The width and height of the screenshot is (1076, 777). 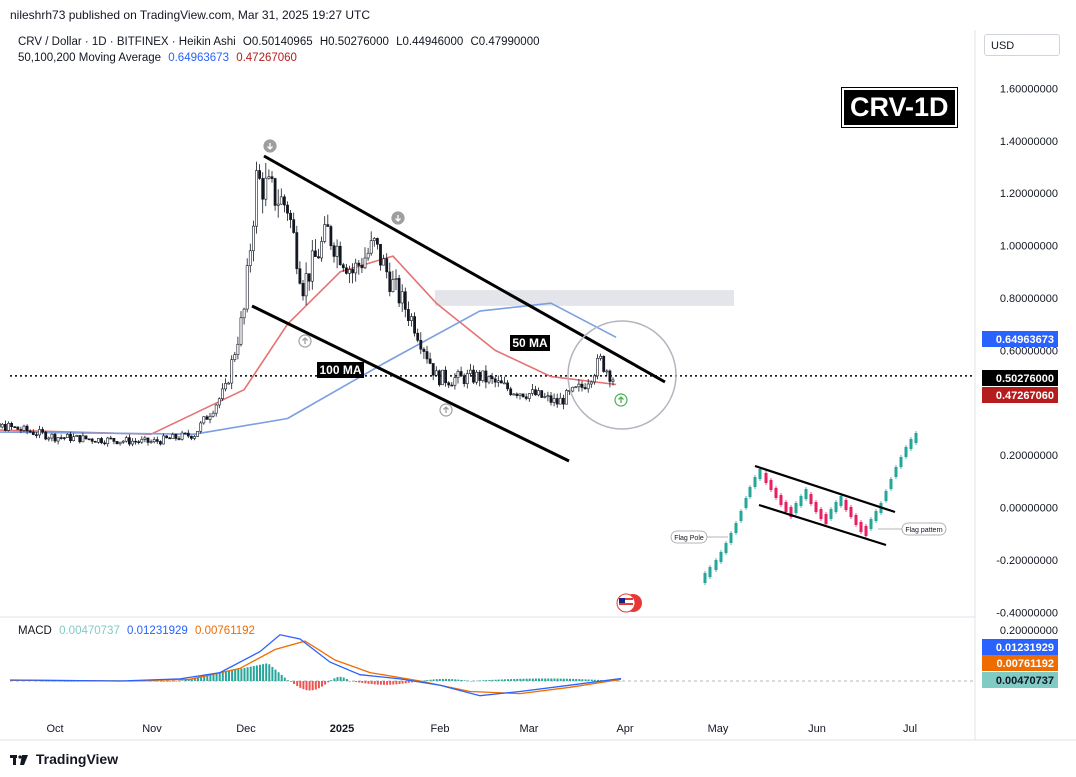 What do you see at coordinates (1022, 45) in the screenshot?
I see `currency-button: USD` at bounding box center [1022, 45].